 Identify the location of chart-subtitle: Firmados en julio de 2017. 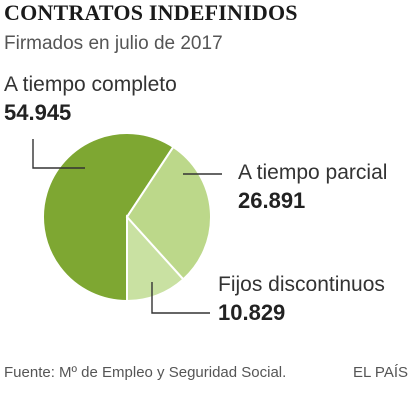
(113, 43).